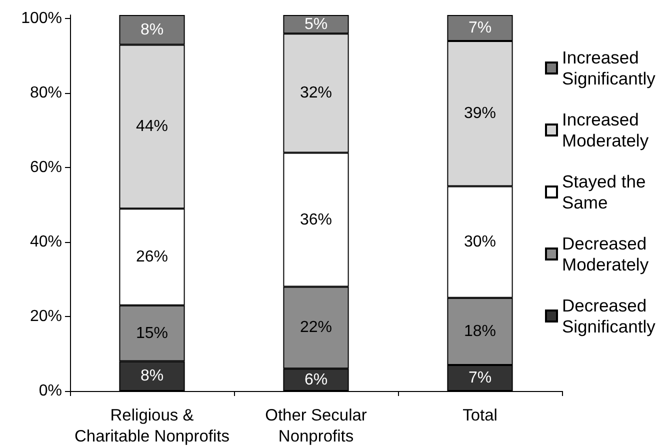 Image resolution: width=668 pixels, height=448 pixels. I want to click on data-label: 30%, so click(480, 242).